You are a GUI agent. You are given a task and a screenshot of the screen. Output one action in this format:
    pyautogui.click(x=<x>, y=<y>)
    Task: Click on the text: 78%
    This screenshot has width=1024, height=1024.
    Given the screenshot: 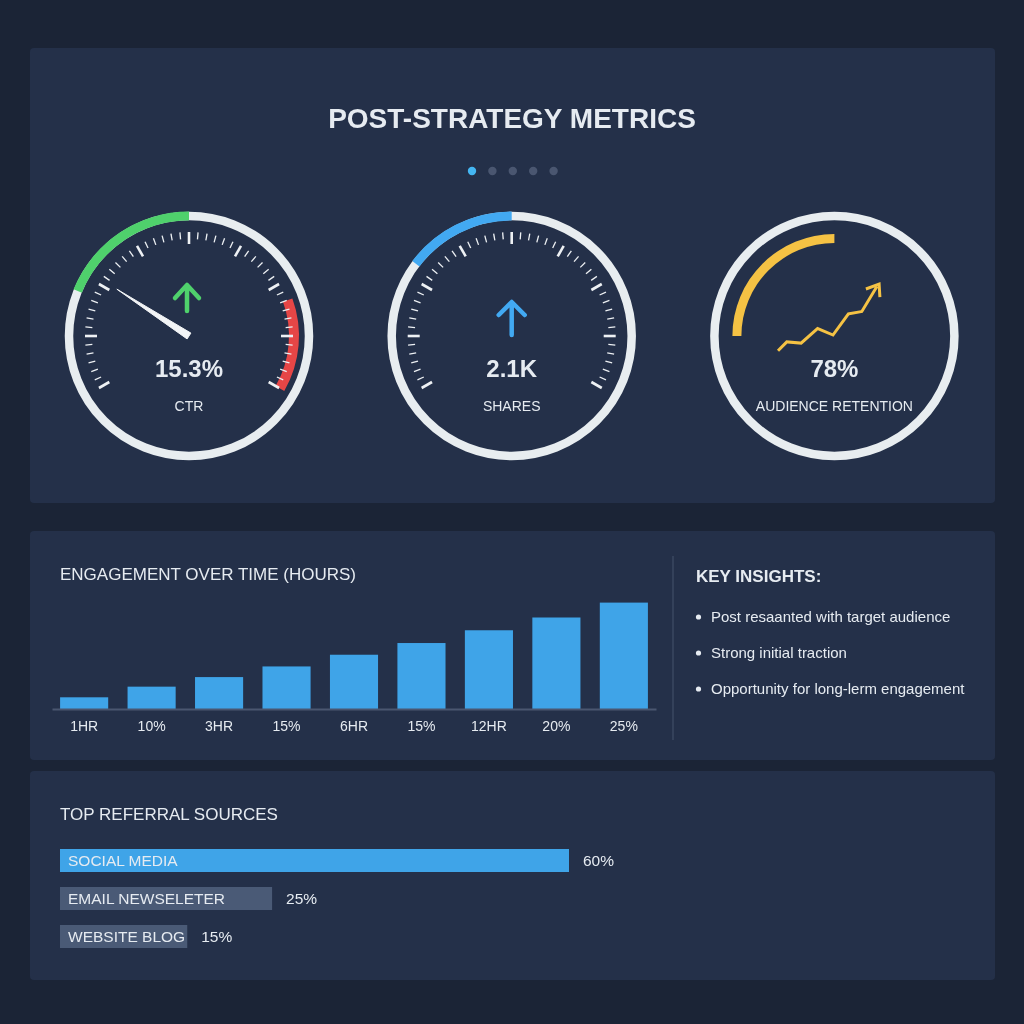 What is the action you would take?
    pyautogui.click(x=834, y=368)
    